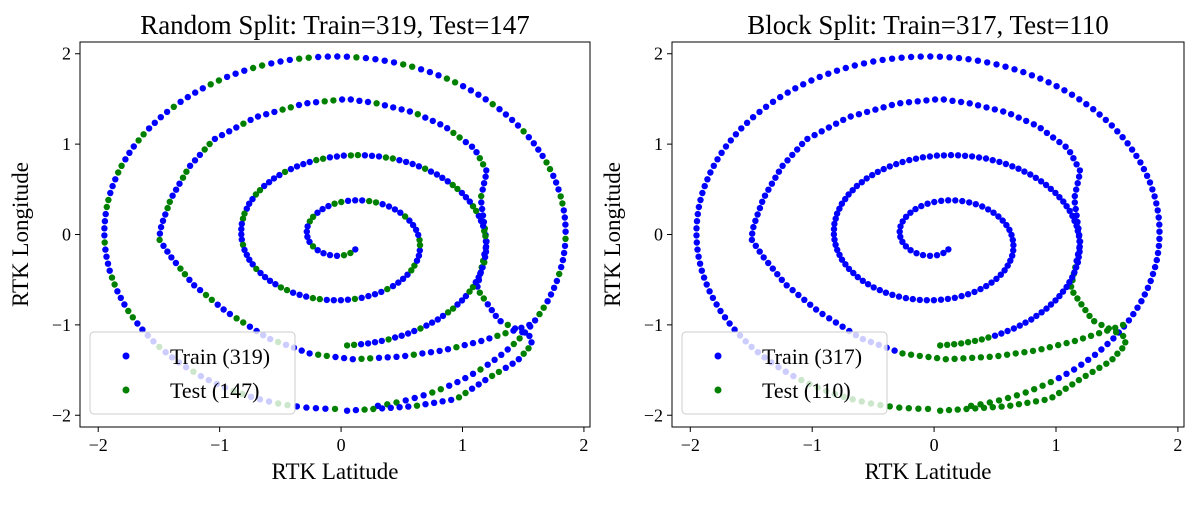  I want to click on y-tick-label: −2, so click(653, 415).